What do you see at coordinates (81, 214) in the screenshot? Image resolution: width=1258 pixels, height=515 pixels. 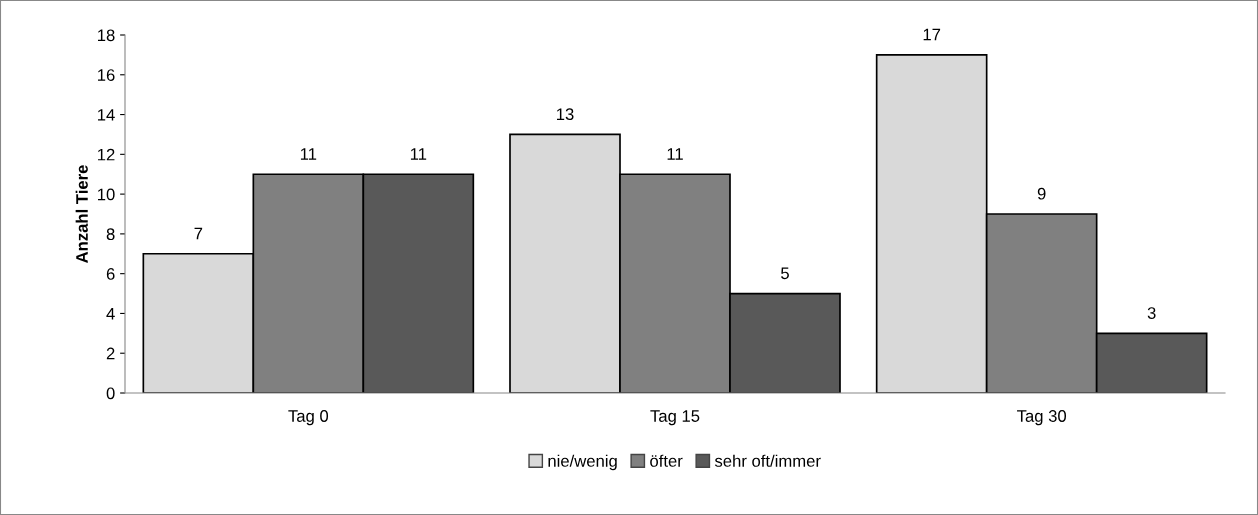 I see `y-axis-title: Anzahl Tiere` at bounding box center [81, 214].